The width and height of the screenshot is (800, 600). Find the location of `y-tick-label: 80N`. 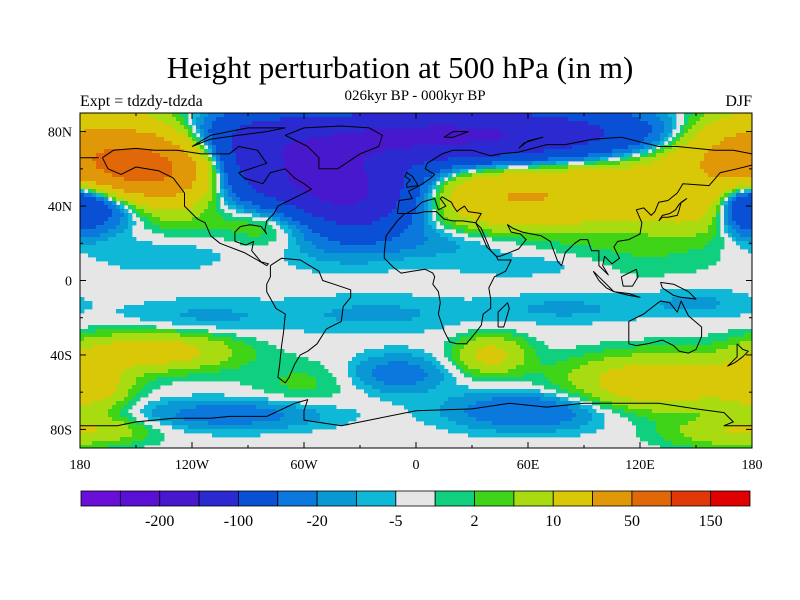

y-tick-label: 80N is located at coordinates (60, 133).